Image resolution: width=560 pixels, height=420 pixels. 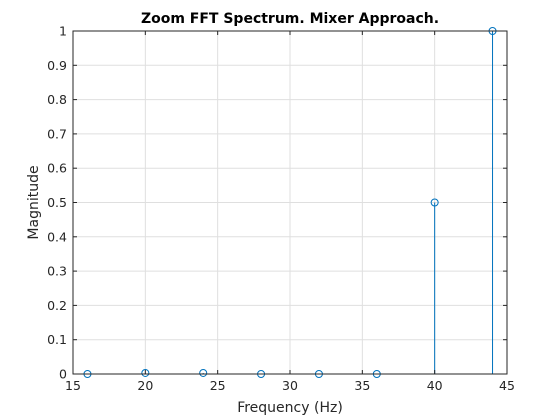 I want to click on y-tick-labels: 0 0.1 0.2 0.3 0.4 0.5 0.6 0.7 0.8 0.9 1, so click(x=57, y=203).